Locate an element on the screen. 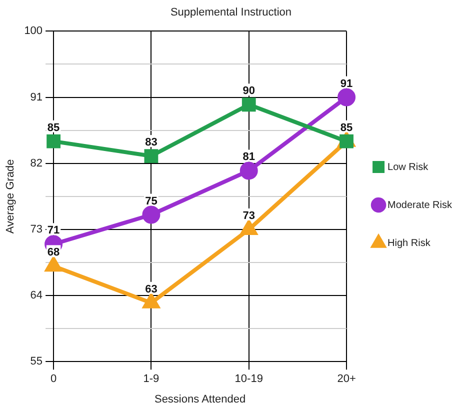 The height and width of the screenshot is (410, 466). y-tick-label: 55 is located at coordinates (36, 362).